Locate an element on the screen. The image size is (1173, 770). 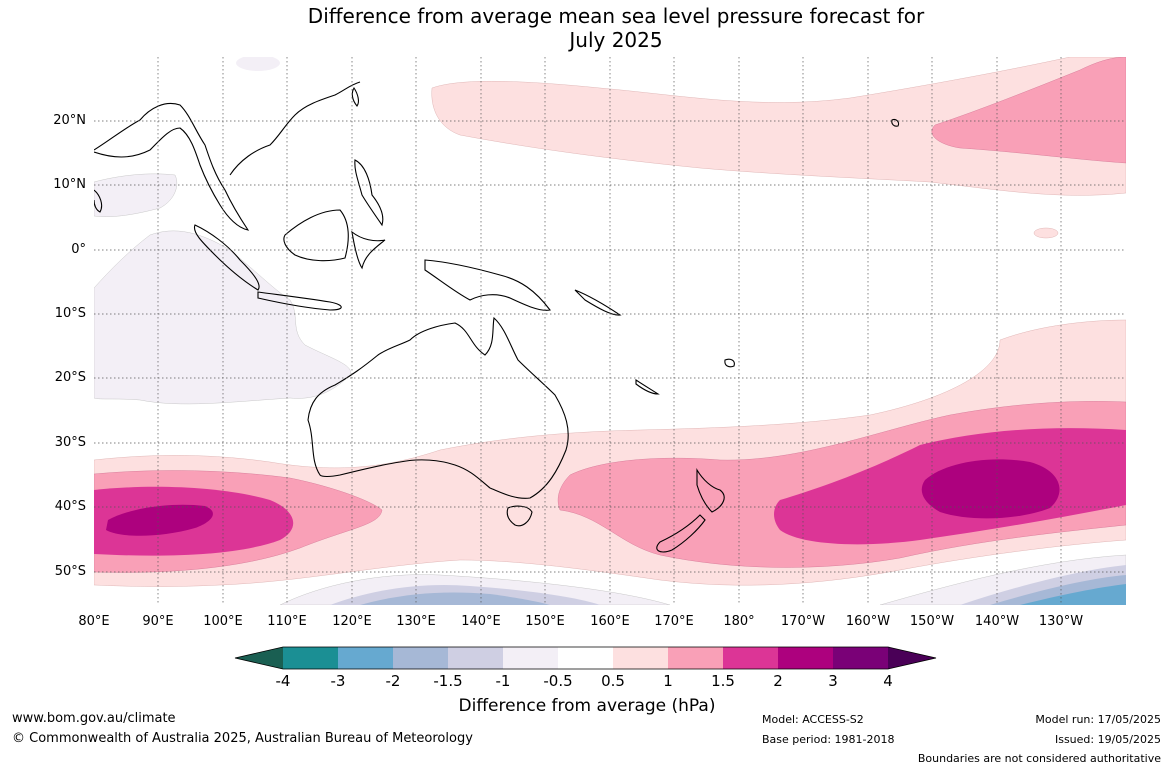
anomaly-pos-2-south-west is located at coordinates (159, 520).